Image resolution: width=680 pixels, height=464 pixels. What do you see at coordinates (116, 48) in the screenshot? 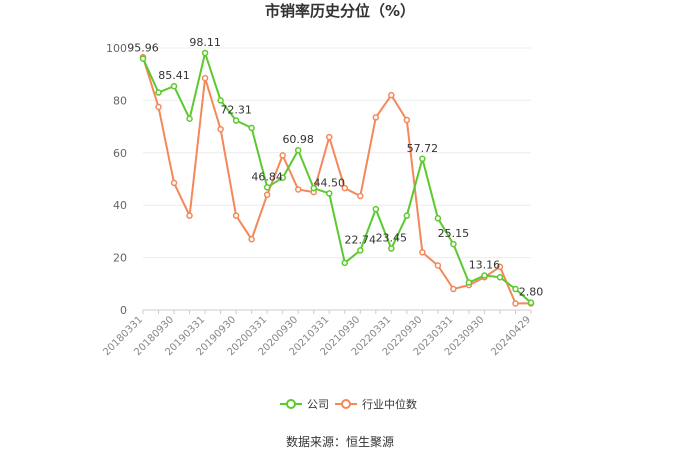
I see `y-tick-label: 100` at bounding box center [116, 48].